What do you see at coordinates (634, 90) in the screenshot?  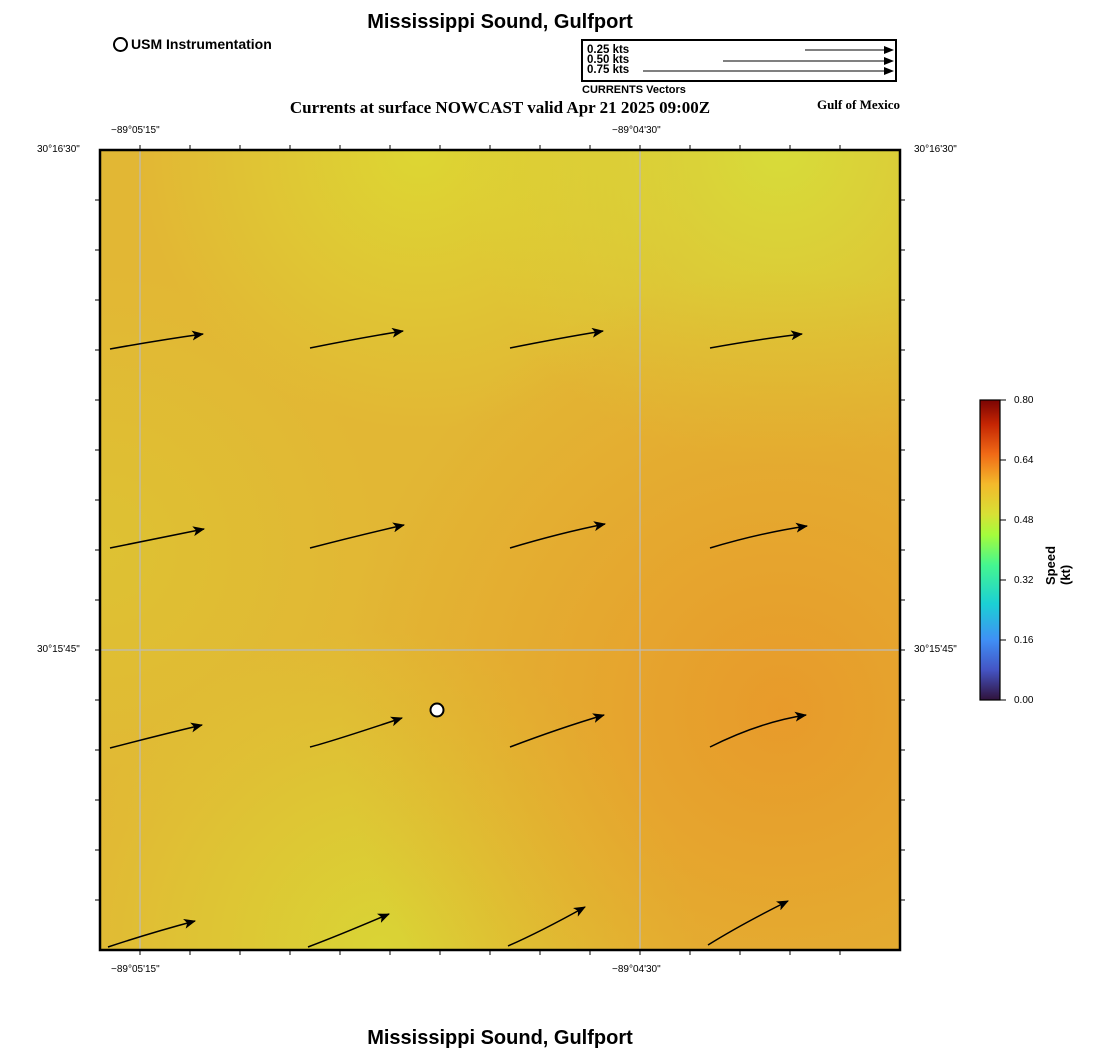 I see `vector-scale-title: CURRENTS Vectors` at bounding box center [634, 90].